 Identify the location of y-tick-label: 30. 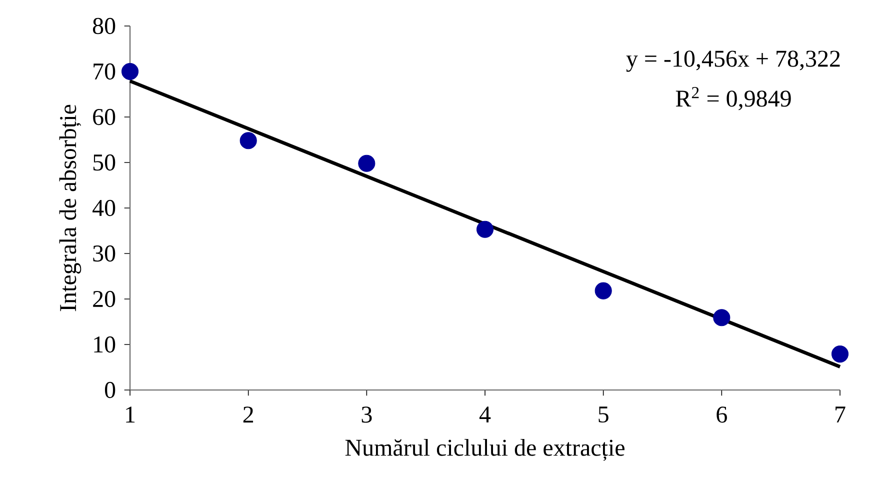
(104, 253).